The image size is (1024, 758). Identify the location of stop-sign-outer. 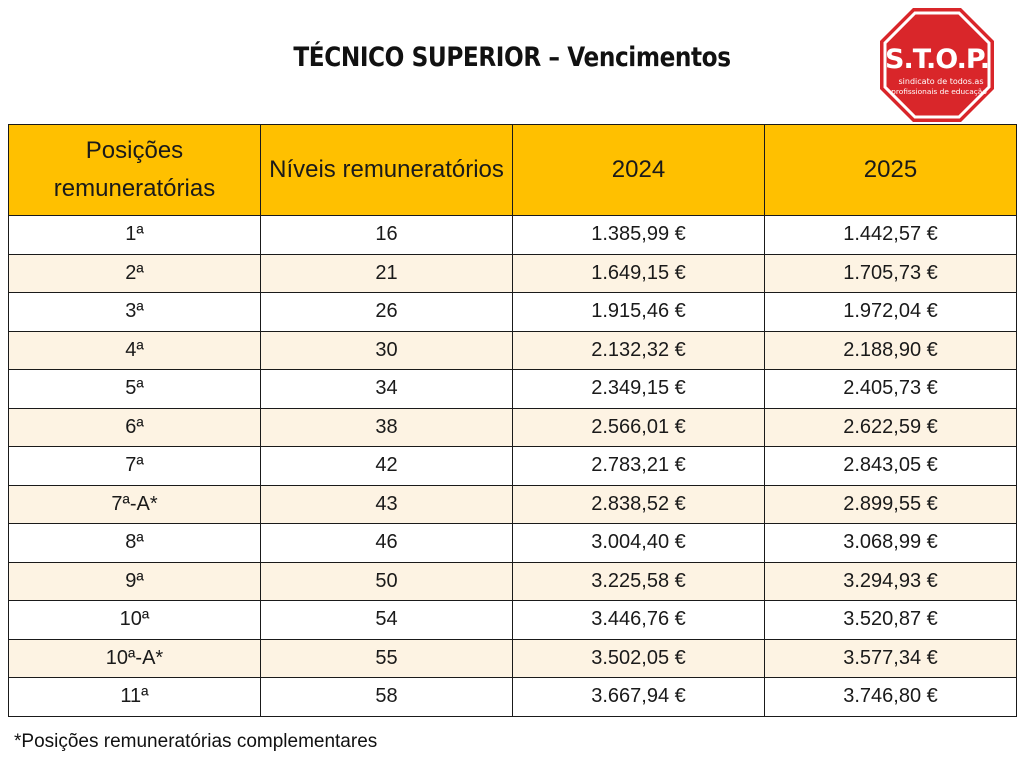
(937, 65).